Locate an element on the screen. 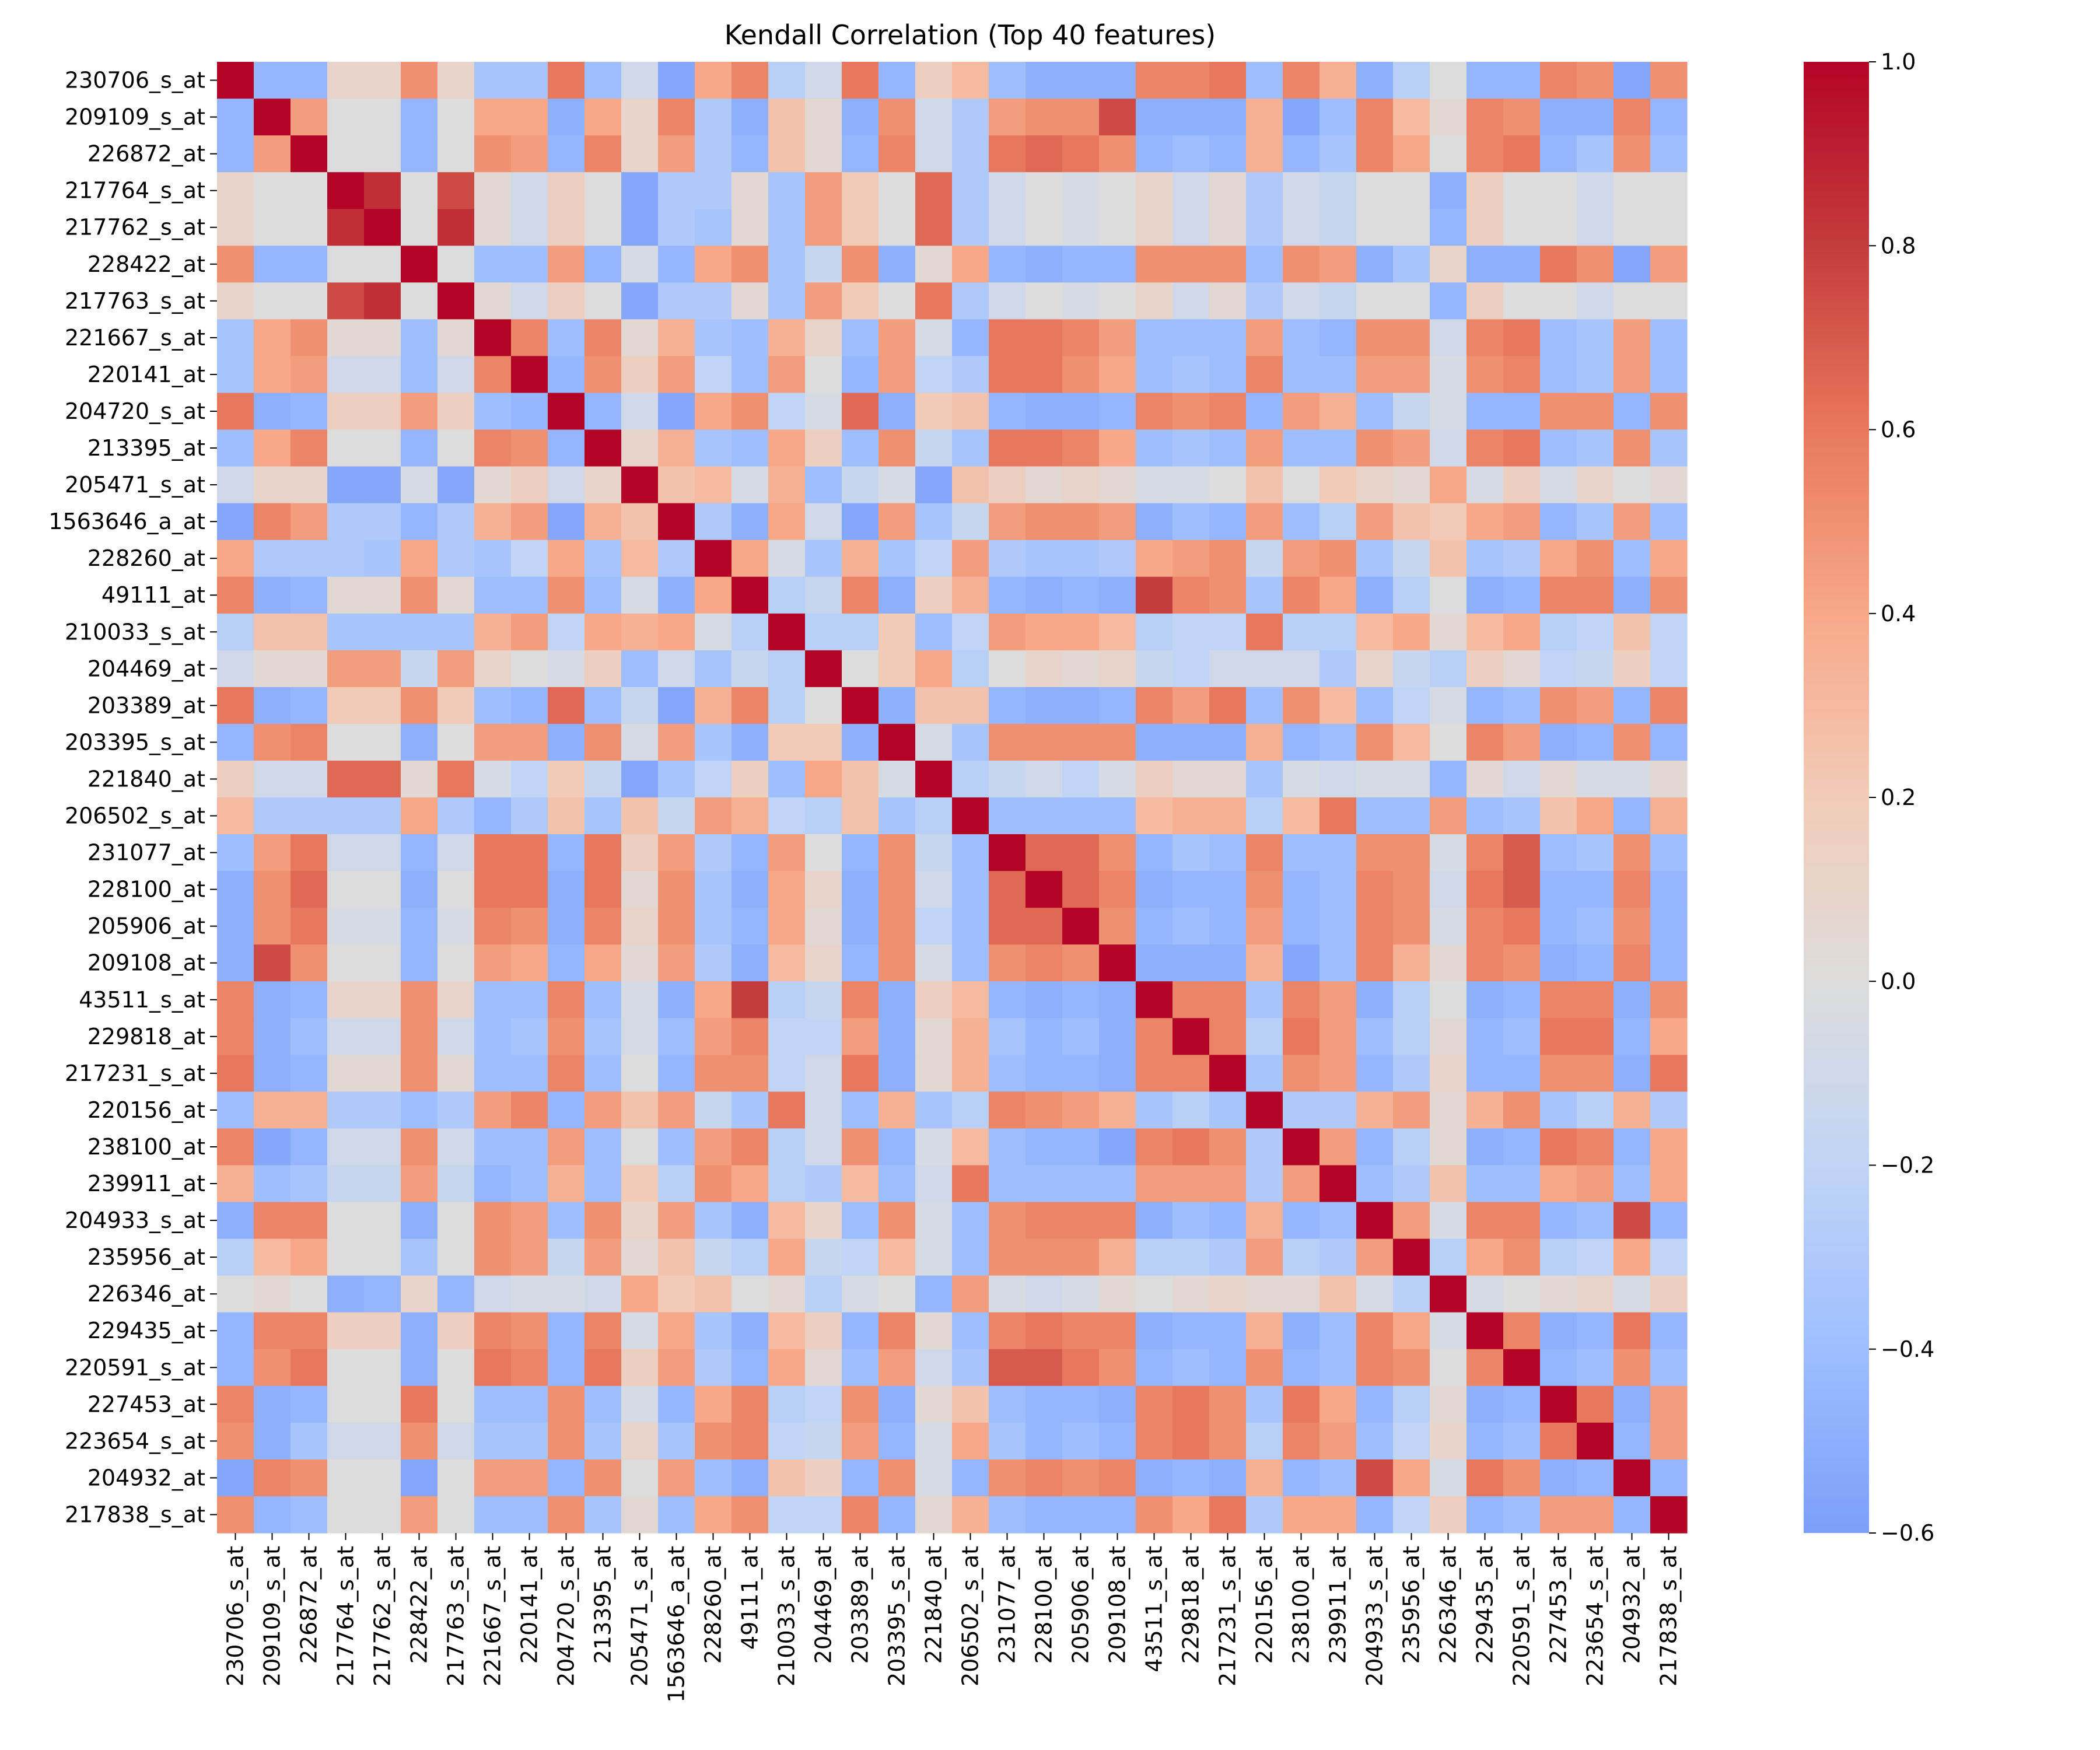 The width and height of the screenshot is (2100, 1750). x-tick-label: 217762_s_at is located at coordinates (383, 1616).